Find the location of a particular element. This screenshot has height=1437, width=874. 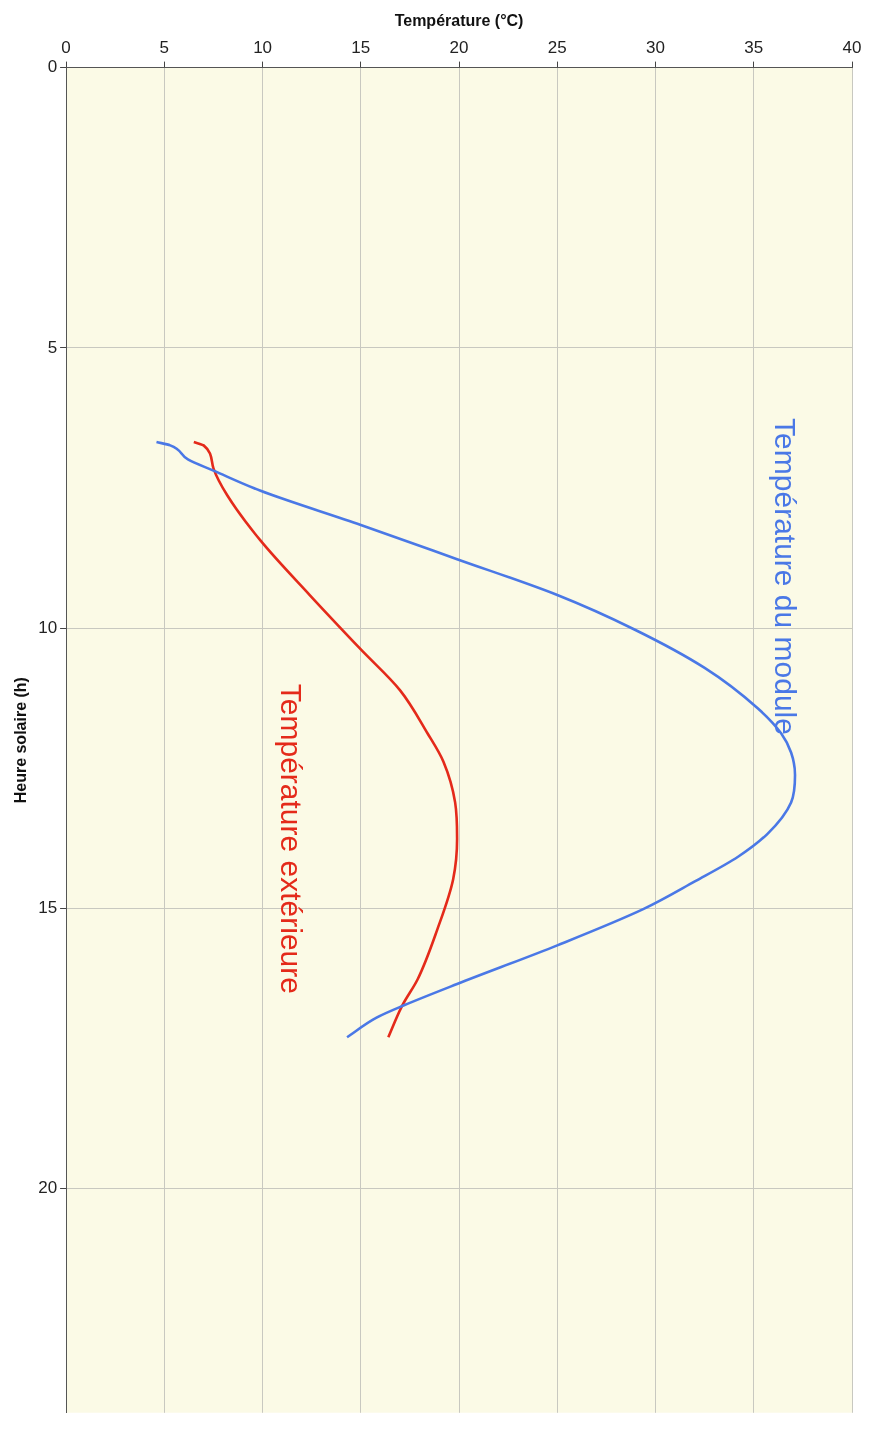

x-tick-label: 0 is located at coordinates (66, 48).